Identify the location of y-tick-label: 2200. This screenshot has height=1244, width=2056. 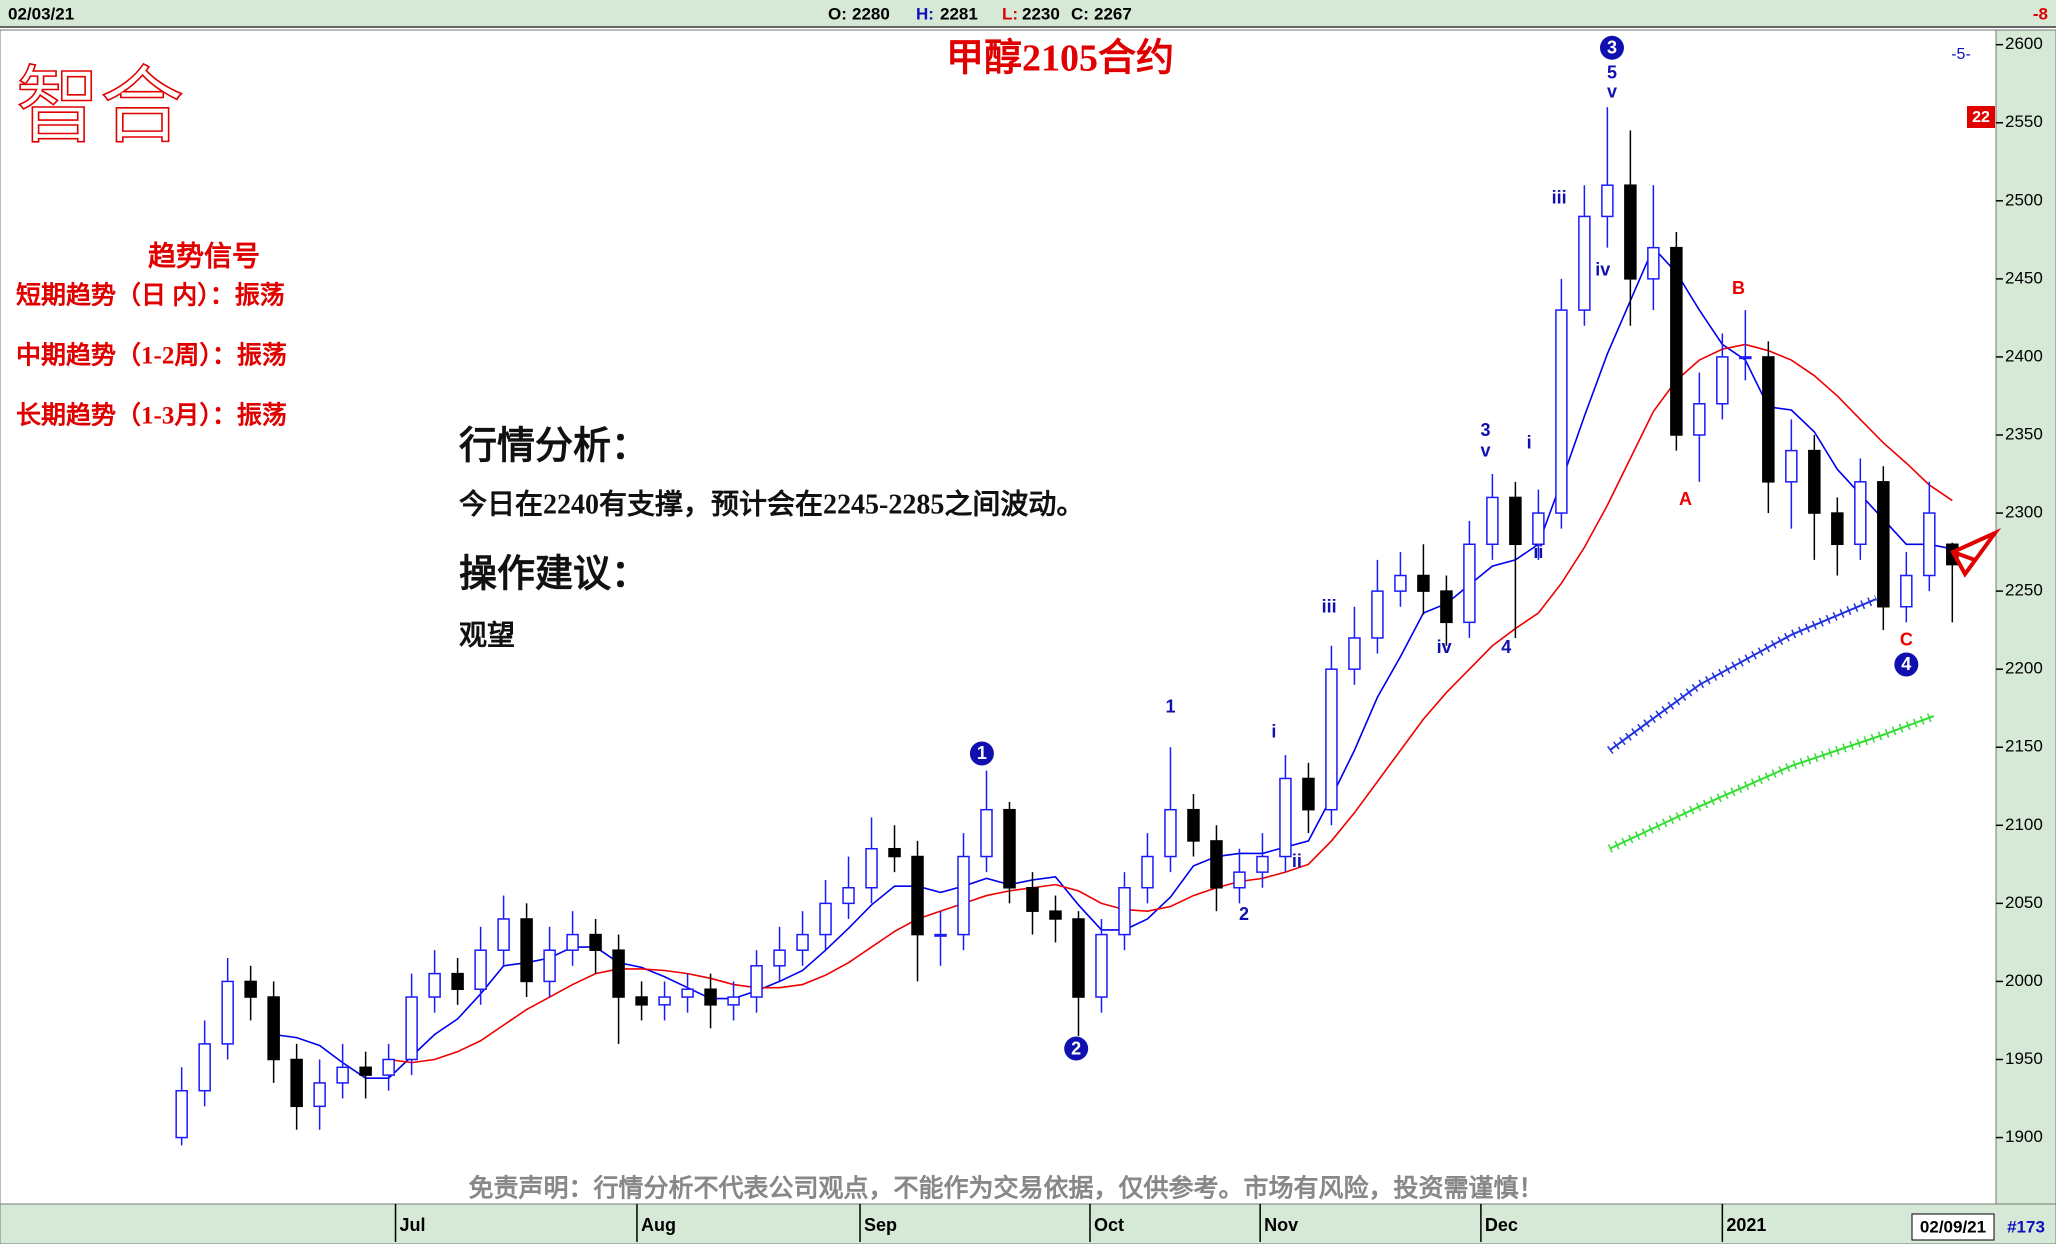
(2024, 668).